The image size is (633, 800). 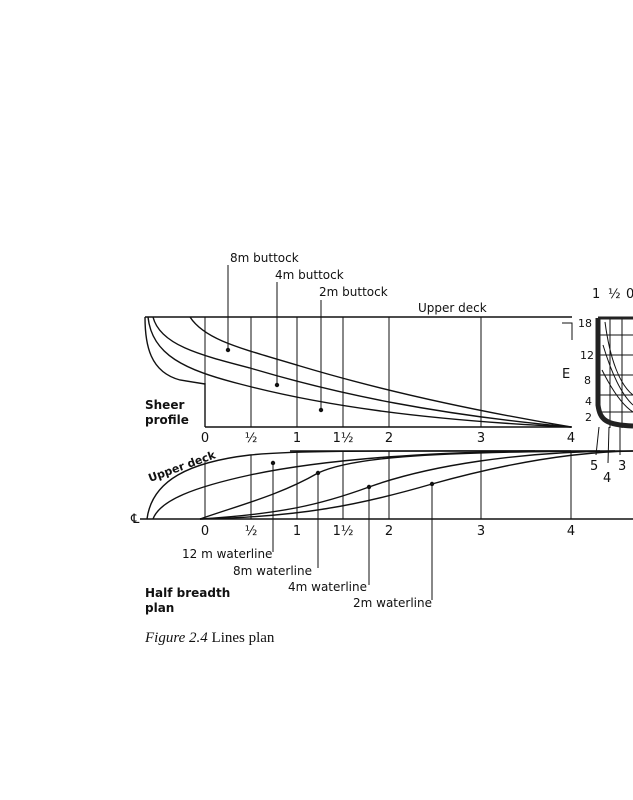 What do you see at coordinates (585, 323) in the screenshot?
I see `height-mark-18: 18` at bounding box center [585, 323].